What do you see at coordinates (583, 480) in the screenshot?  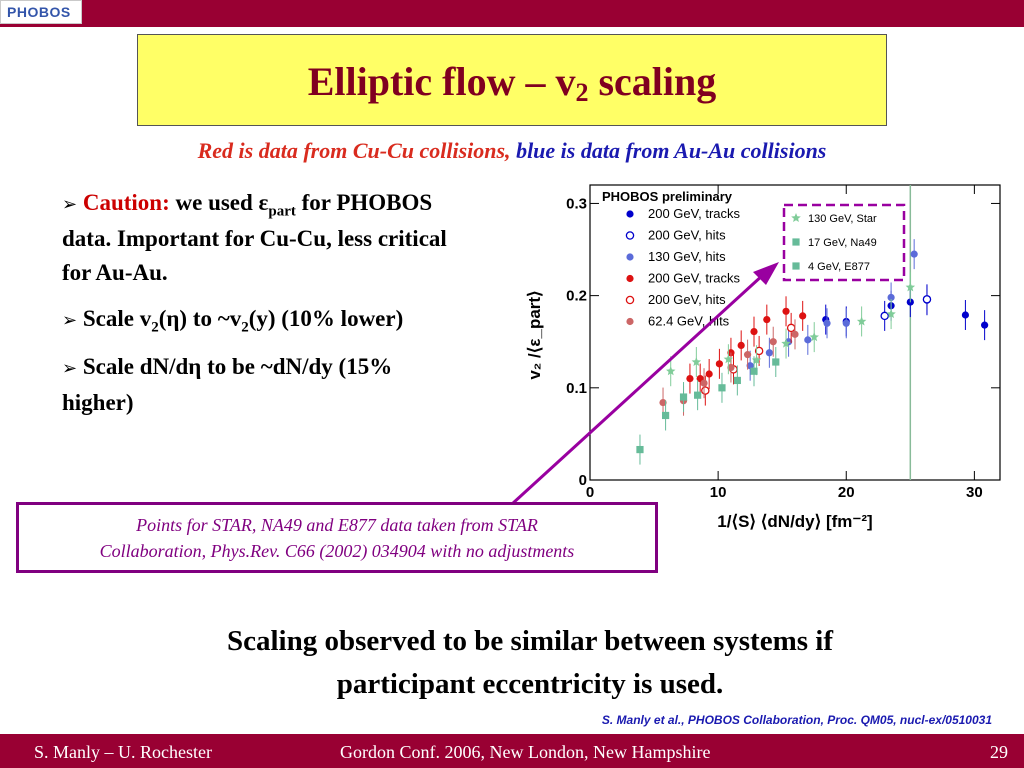 I see `y-tick-label: 0` at bounding box center [583, 480].